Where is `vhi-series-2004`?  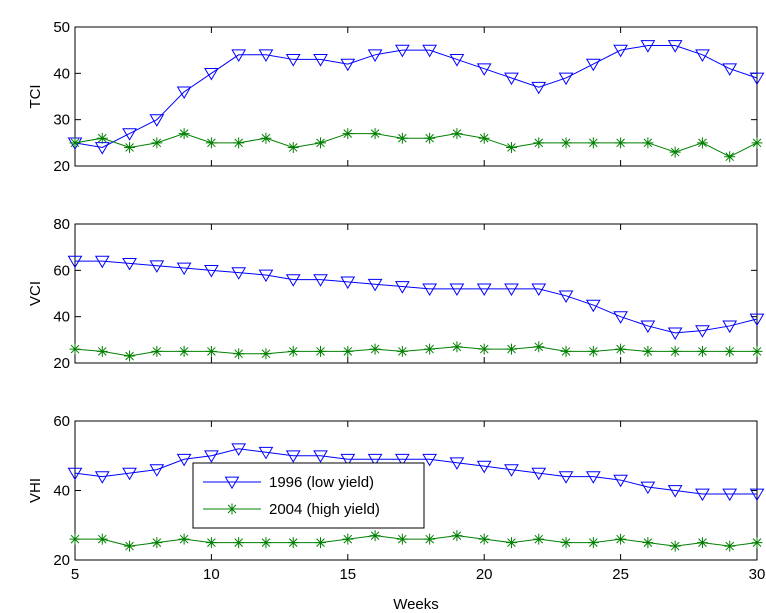 vhi-series-2004 is located at coordinates (416, 541).